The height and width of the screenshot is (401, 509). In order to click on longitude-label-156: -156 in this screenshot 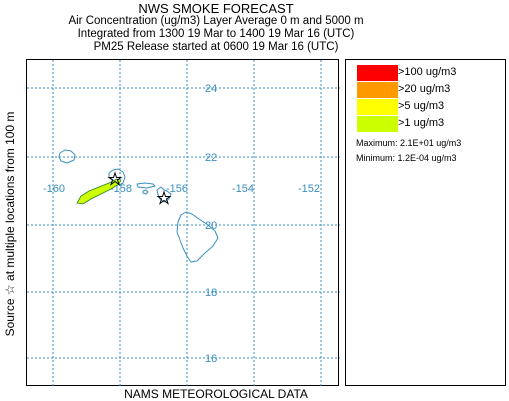, I will do `click(177, 189)`.